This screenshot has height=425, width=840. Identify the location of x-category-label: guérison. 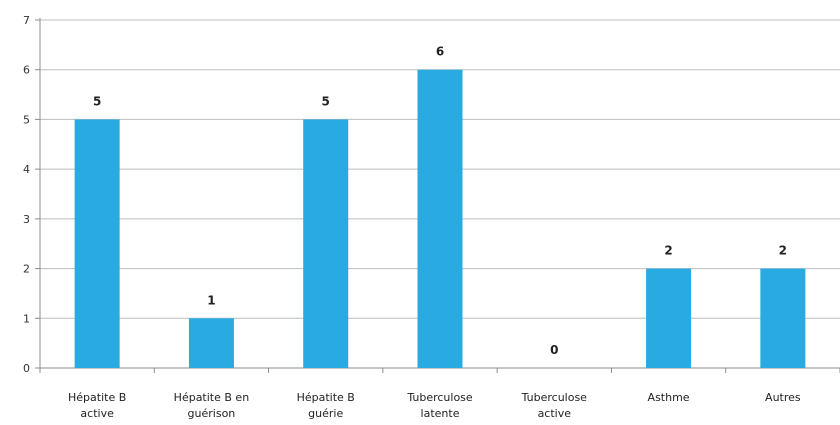
(212, 413).